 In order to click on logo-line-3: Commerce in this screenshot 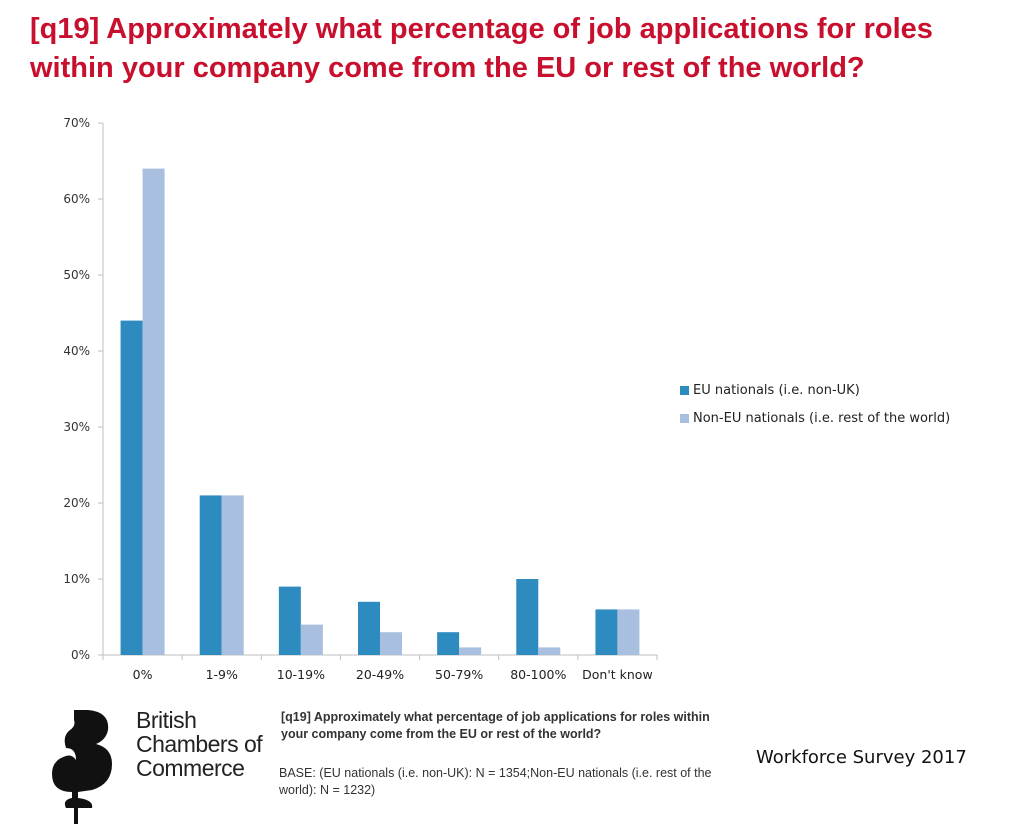, I will do `click(190, 768)`.